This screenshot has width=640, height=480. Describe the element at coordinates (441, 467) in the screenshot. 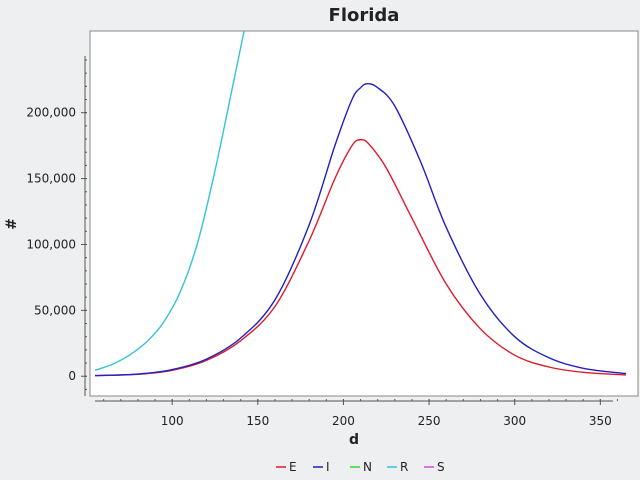

I see `legend-label-S: S` at that location.